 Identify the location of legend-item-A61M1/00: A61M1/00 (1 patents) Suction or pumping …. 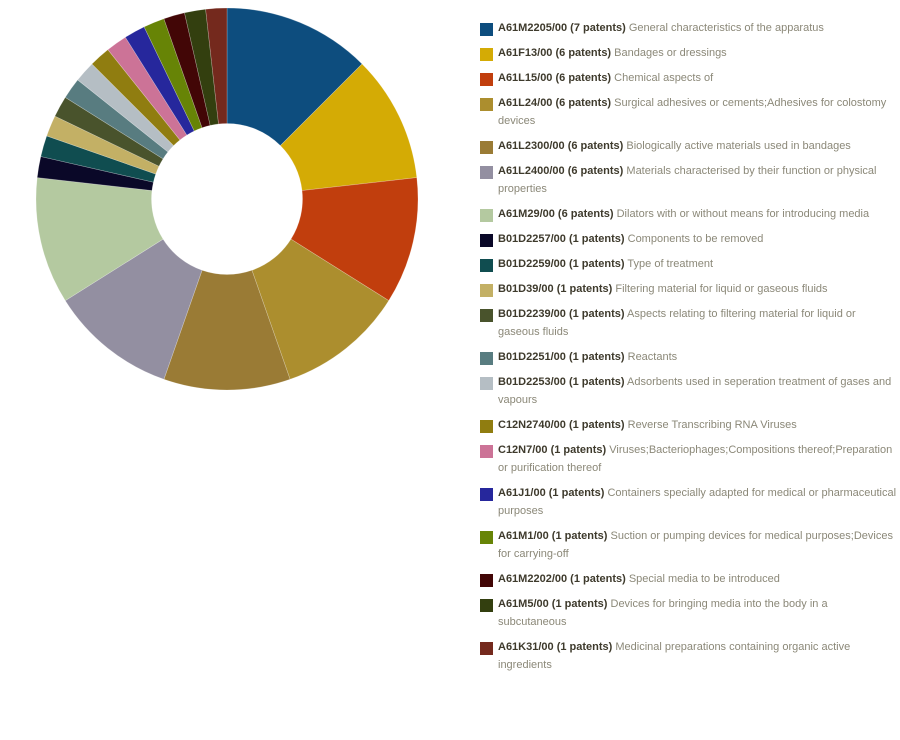
(689, 545).